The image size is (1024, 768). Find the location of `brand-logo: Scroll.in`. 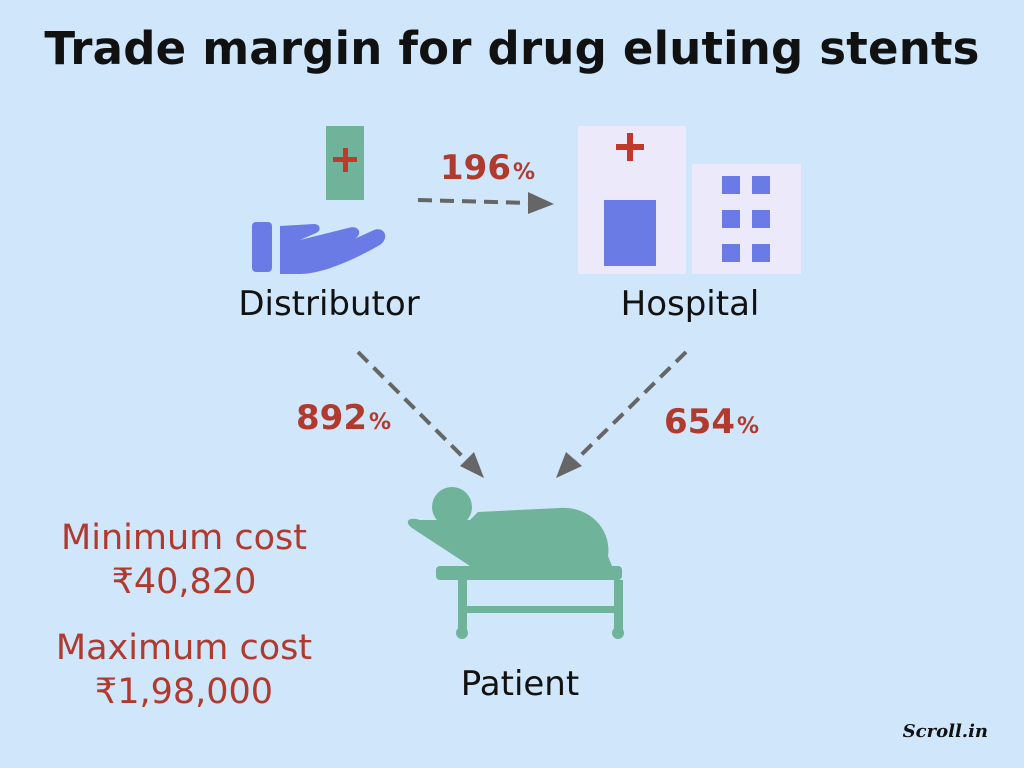

brand-logo: Scroll.in is located at coordinates (945, 731).